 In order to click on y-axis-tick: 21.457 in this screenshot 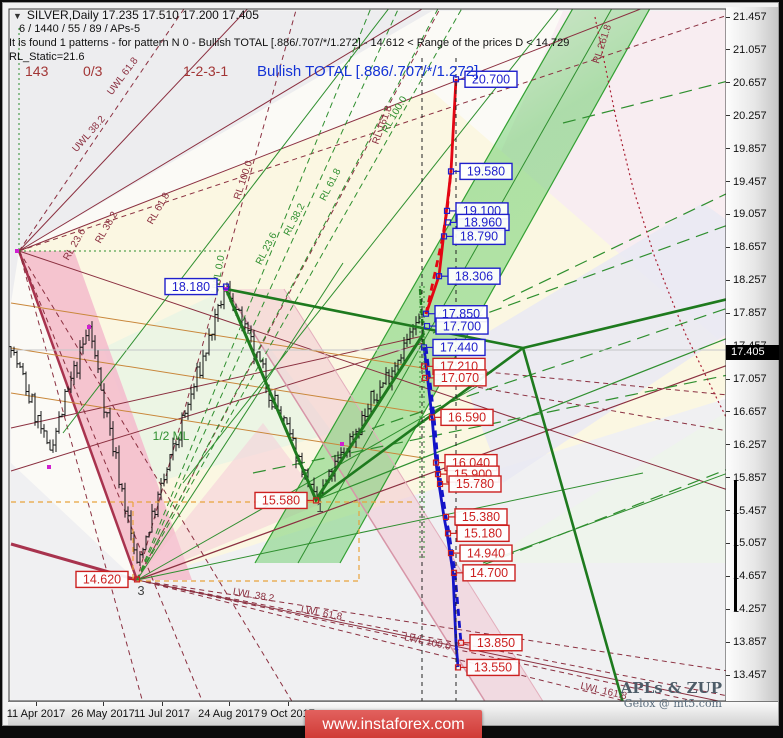, I will do `click(752, 17)`.